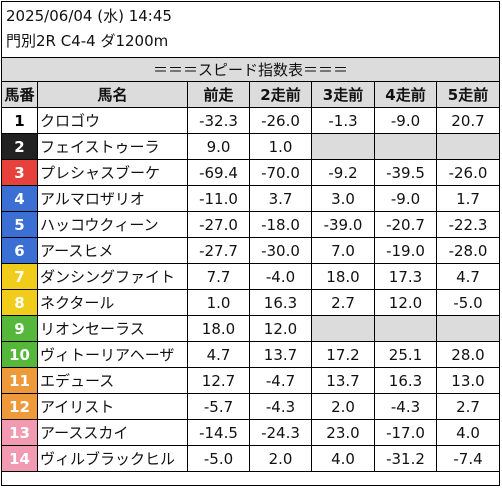  Describe the element at coordinates (19, 458) in the screenshot. I see `post-number: 14` at that location.